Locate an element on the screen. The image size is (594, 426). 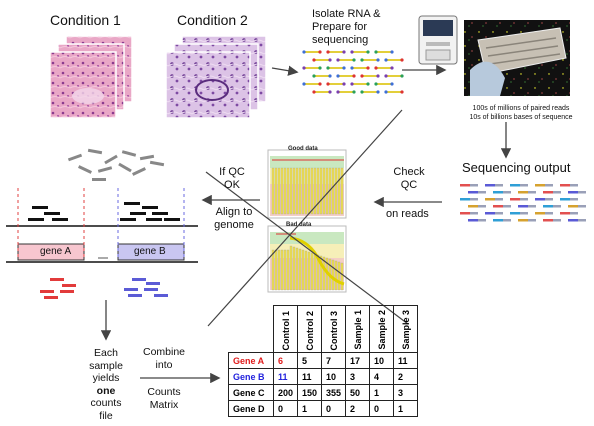
matrix-row: Gene C 200 150 355 50 1 3 is located at coordinates (323, 392).